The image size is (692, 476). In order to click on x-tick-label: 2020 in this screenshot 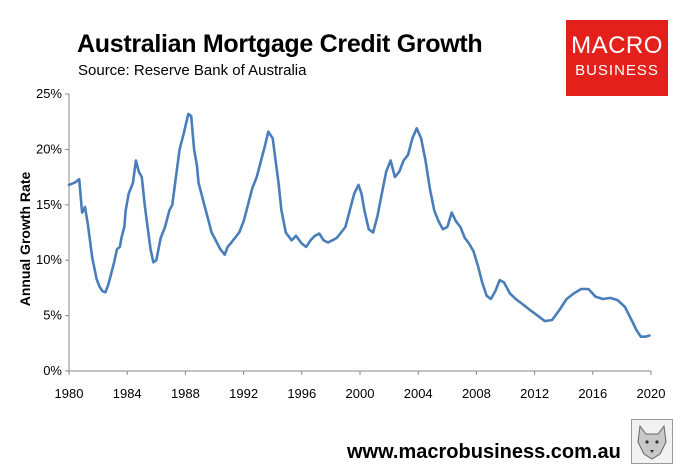, I will do `click(651, 393)`.